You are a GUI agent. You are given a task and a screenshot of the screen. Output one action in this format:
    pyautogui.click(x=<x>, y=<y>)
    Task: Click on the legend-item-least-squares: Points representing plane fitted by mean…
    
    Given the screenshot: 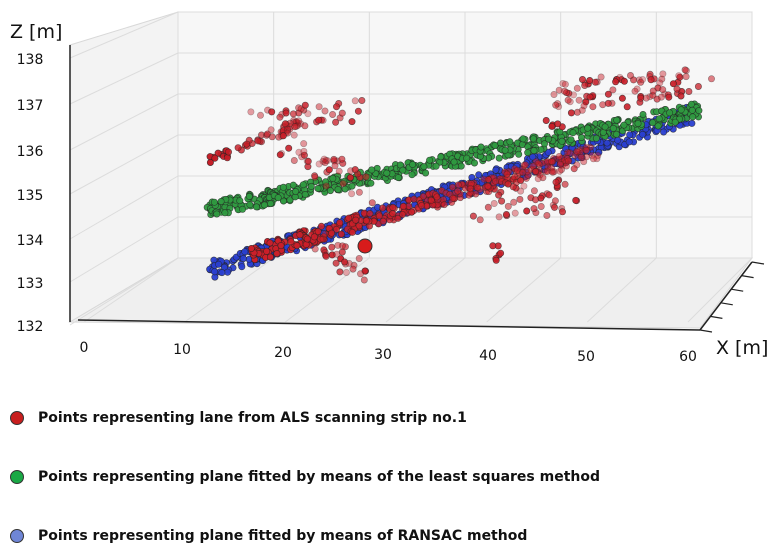 What is the action you would take?
    pyautogui.click(x=305, y=477)
    